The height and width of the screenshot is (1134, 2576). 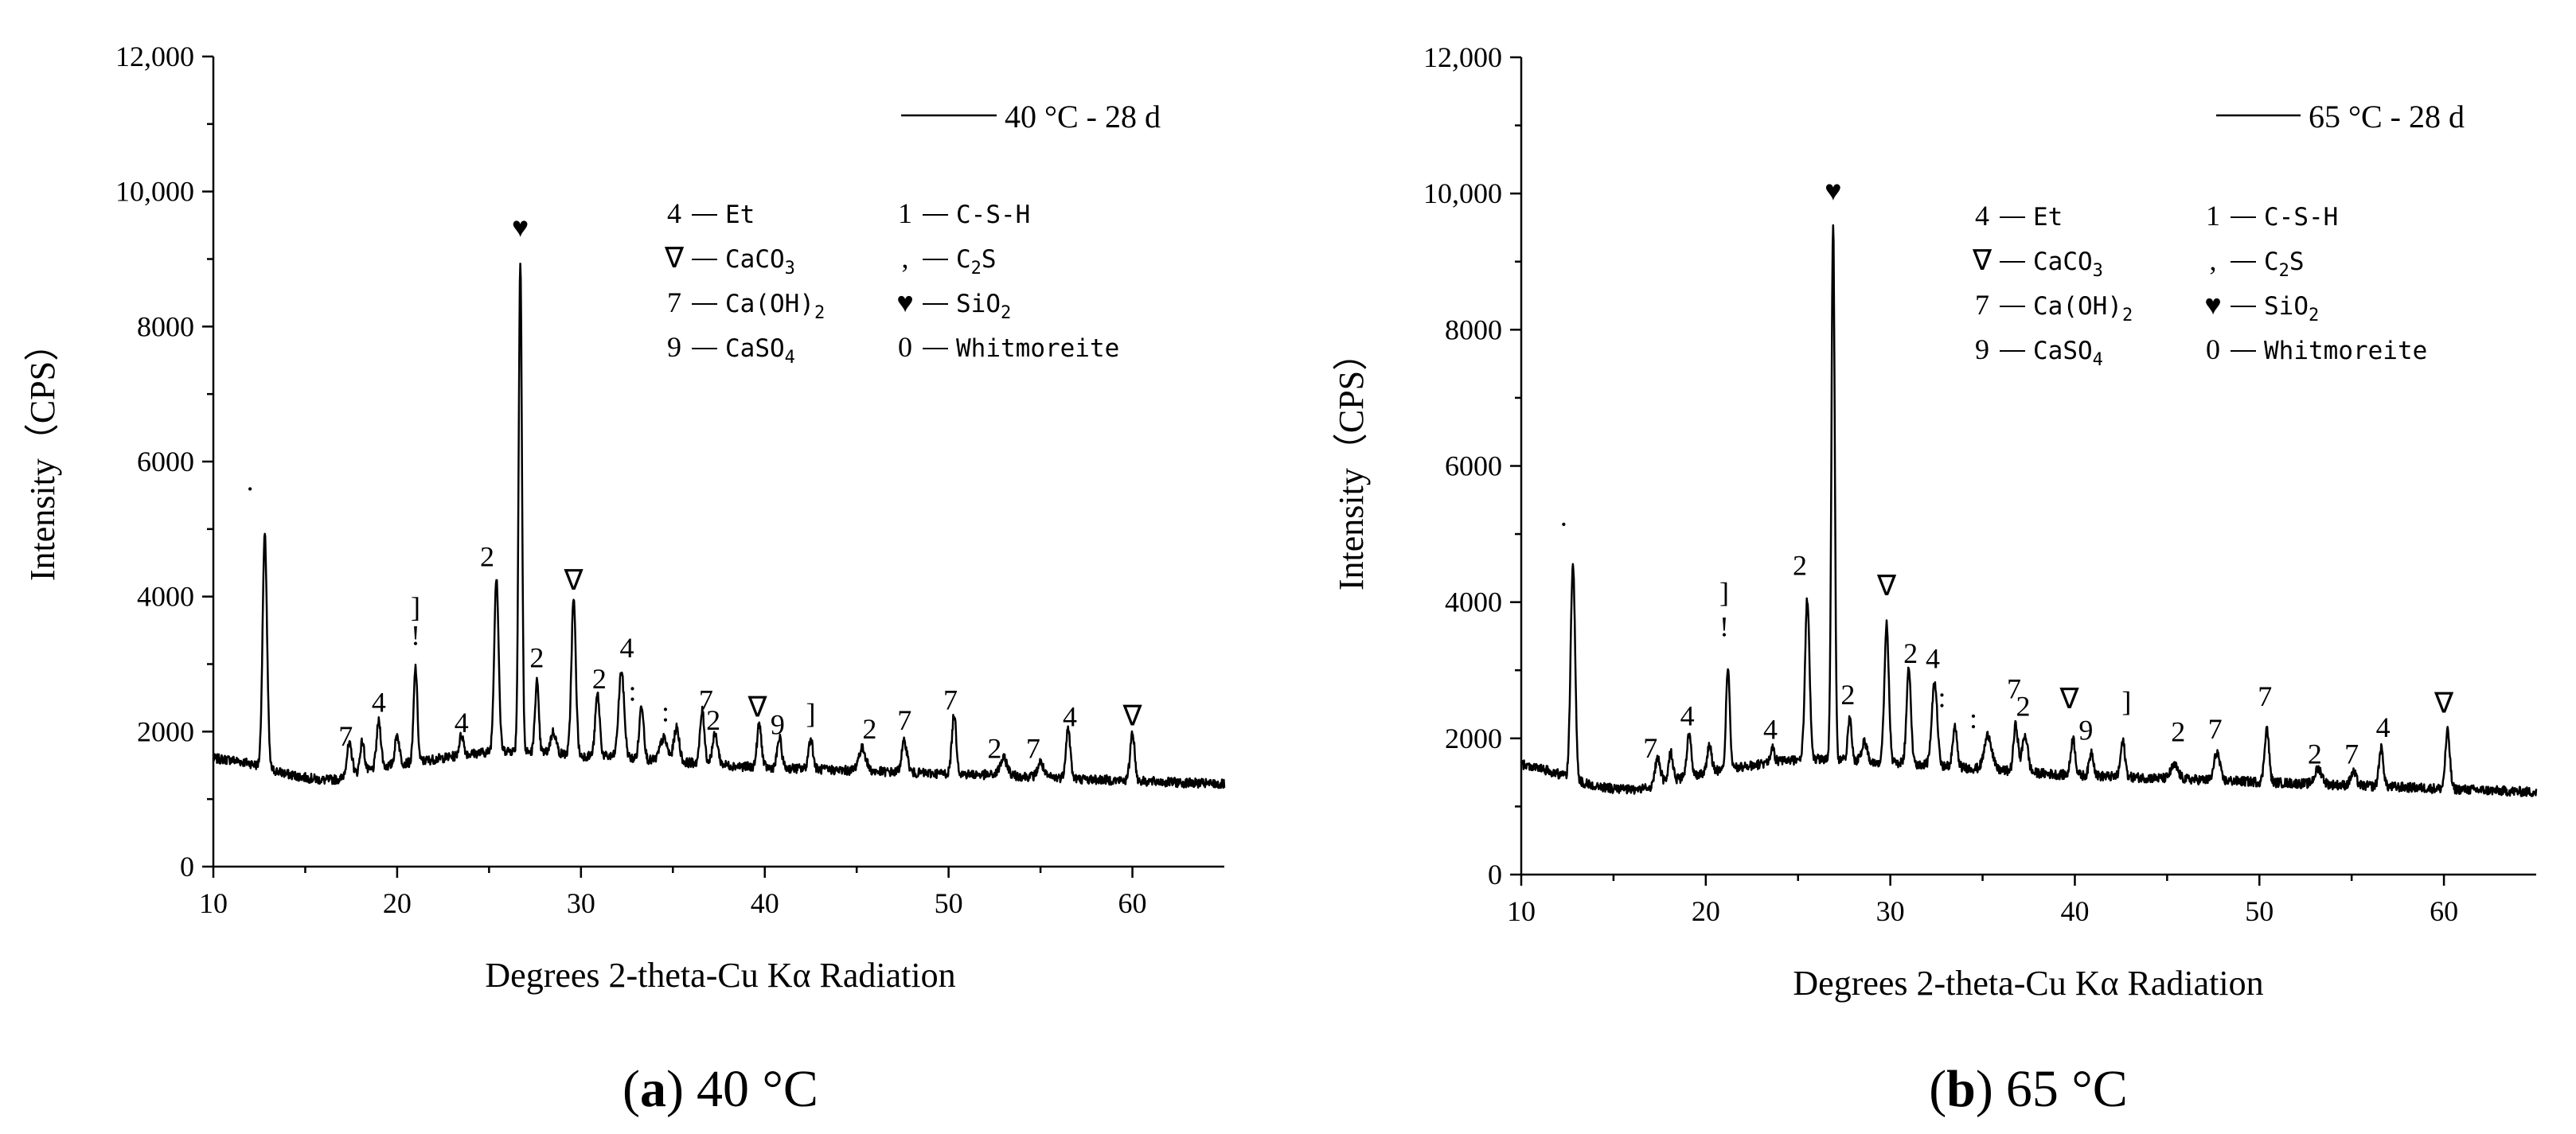 I want to click on phase-key-symbol: ,, so click(x=2213, y=260).